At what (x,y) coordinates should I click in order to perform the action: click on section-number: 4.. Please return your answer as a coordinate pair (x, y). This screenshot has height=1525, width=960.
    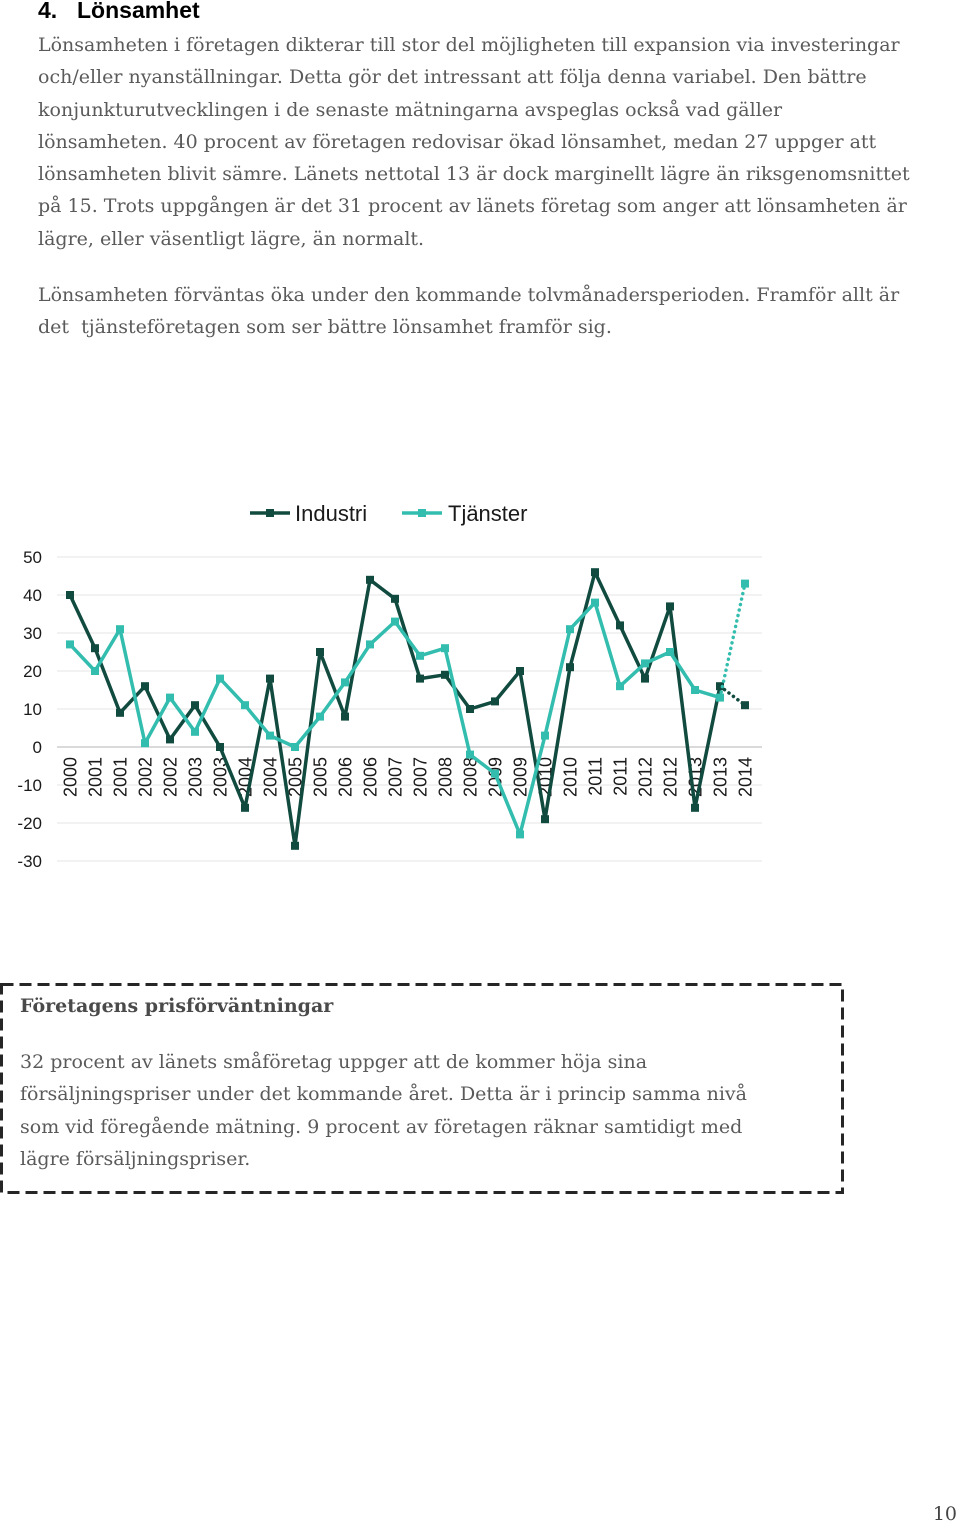
    Looking at the image, I should click on (48, 11).